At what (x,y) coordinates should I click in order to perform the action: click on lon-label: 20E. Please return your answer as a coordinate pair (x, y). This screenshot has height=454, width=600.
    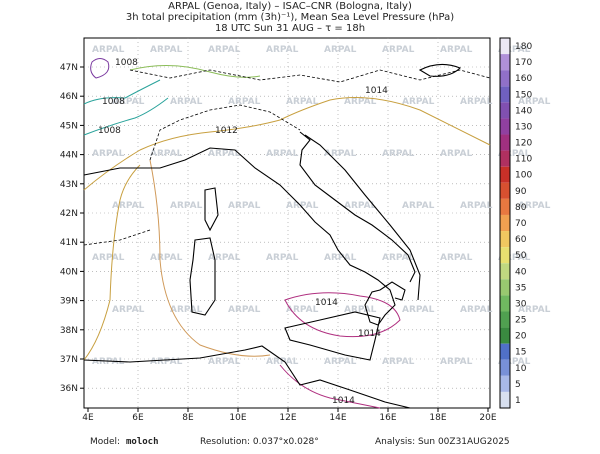
    Looking at the image, I should click on (487, 418).